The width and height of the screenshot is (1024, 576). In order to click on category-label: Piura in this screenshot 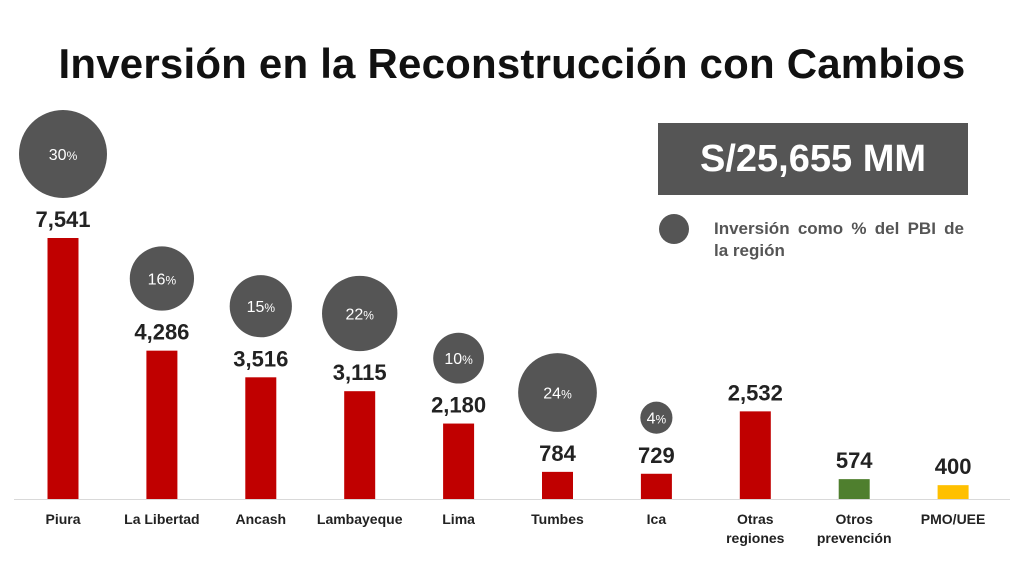, I will do `click(62, 519)`.